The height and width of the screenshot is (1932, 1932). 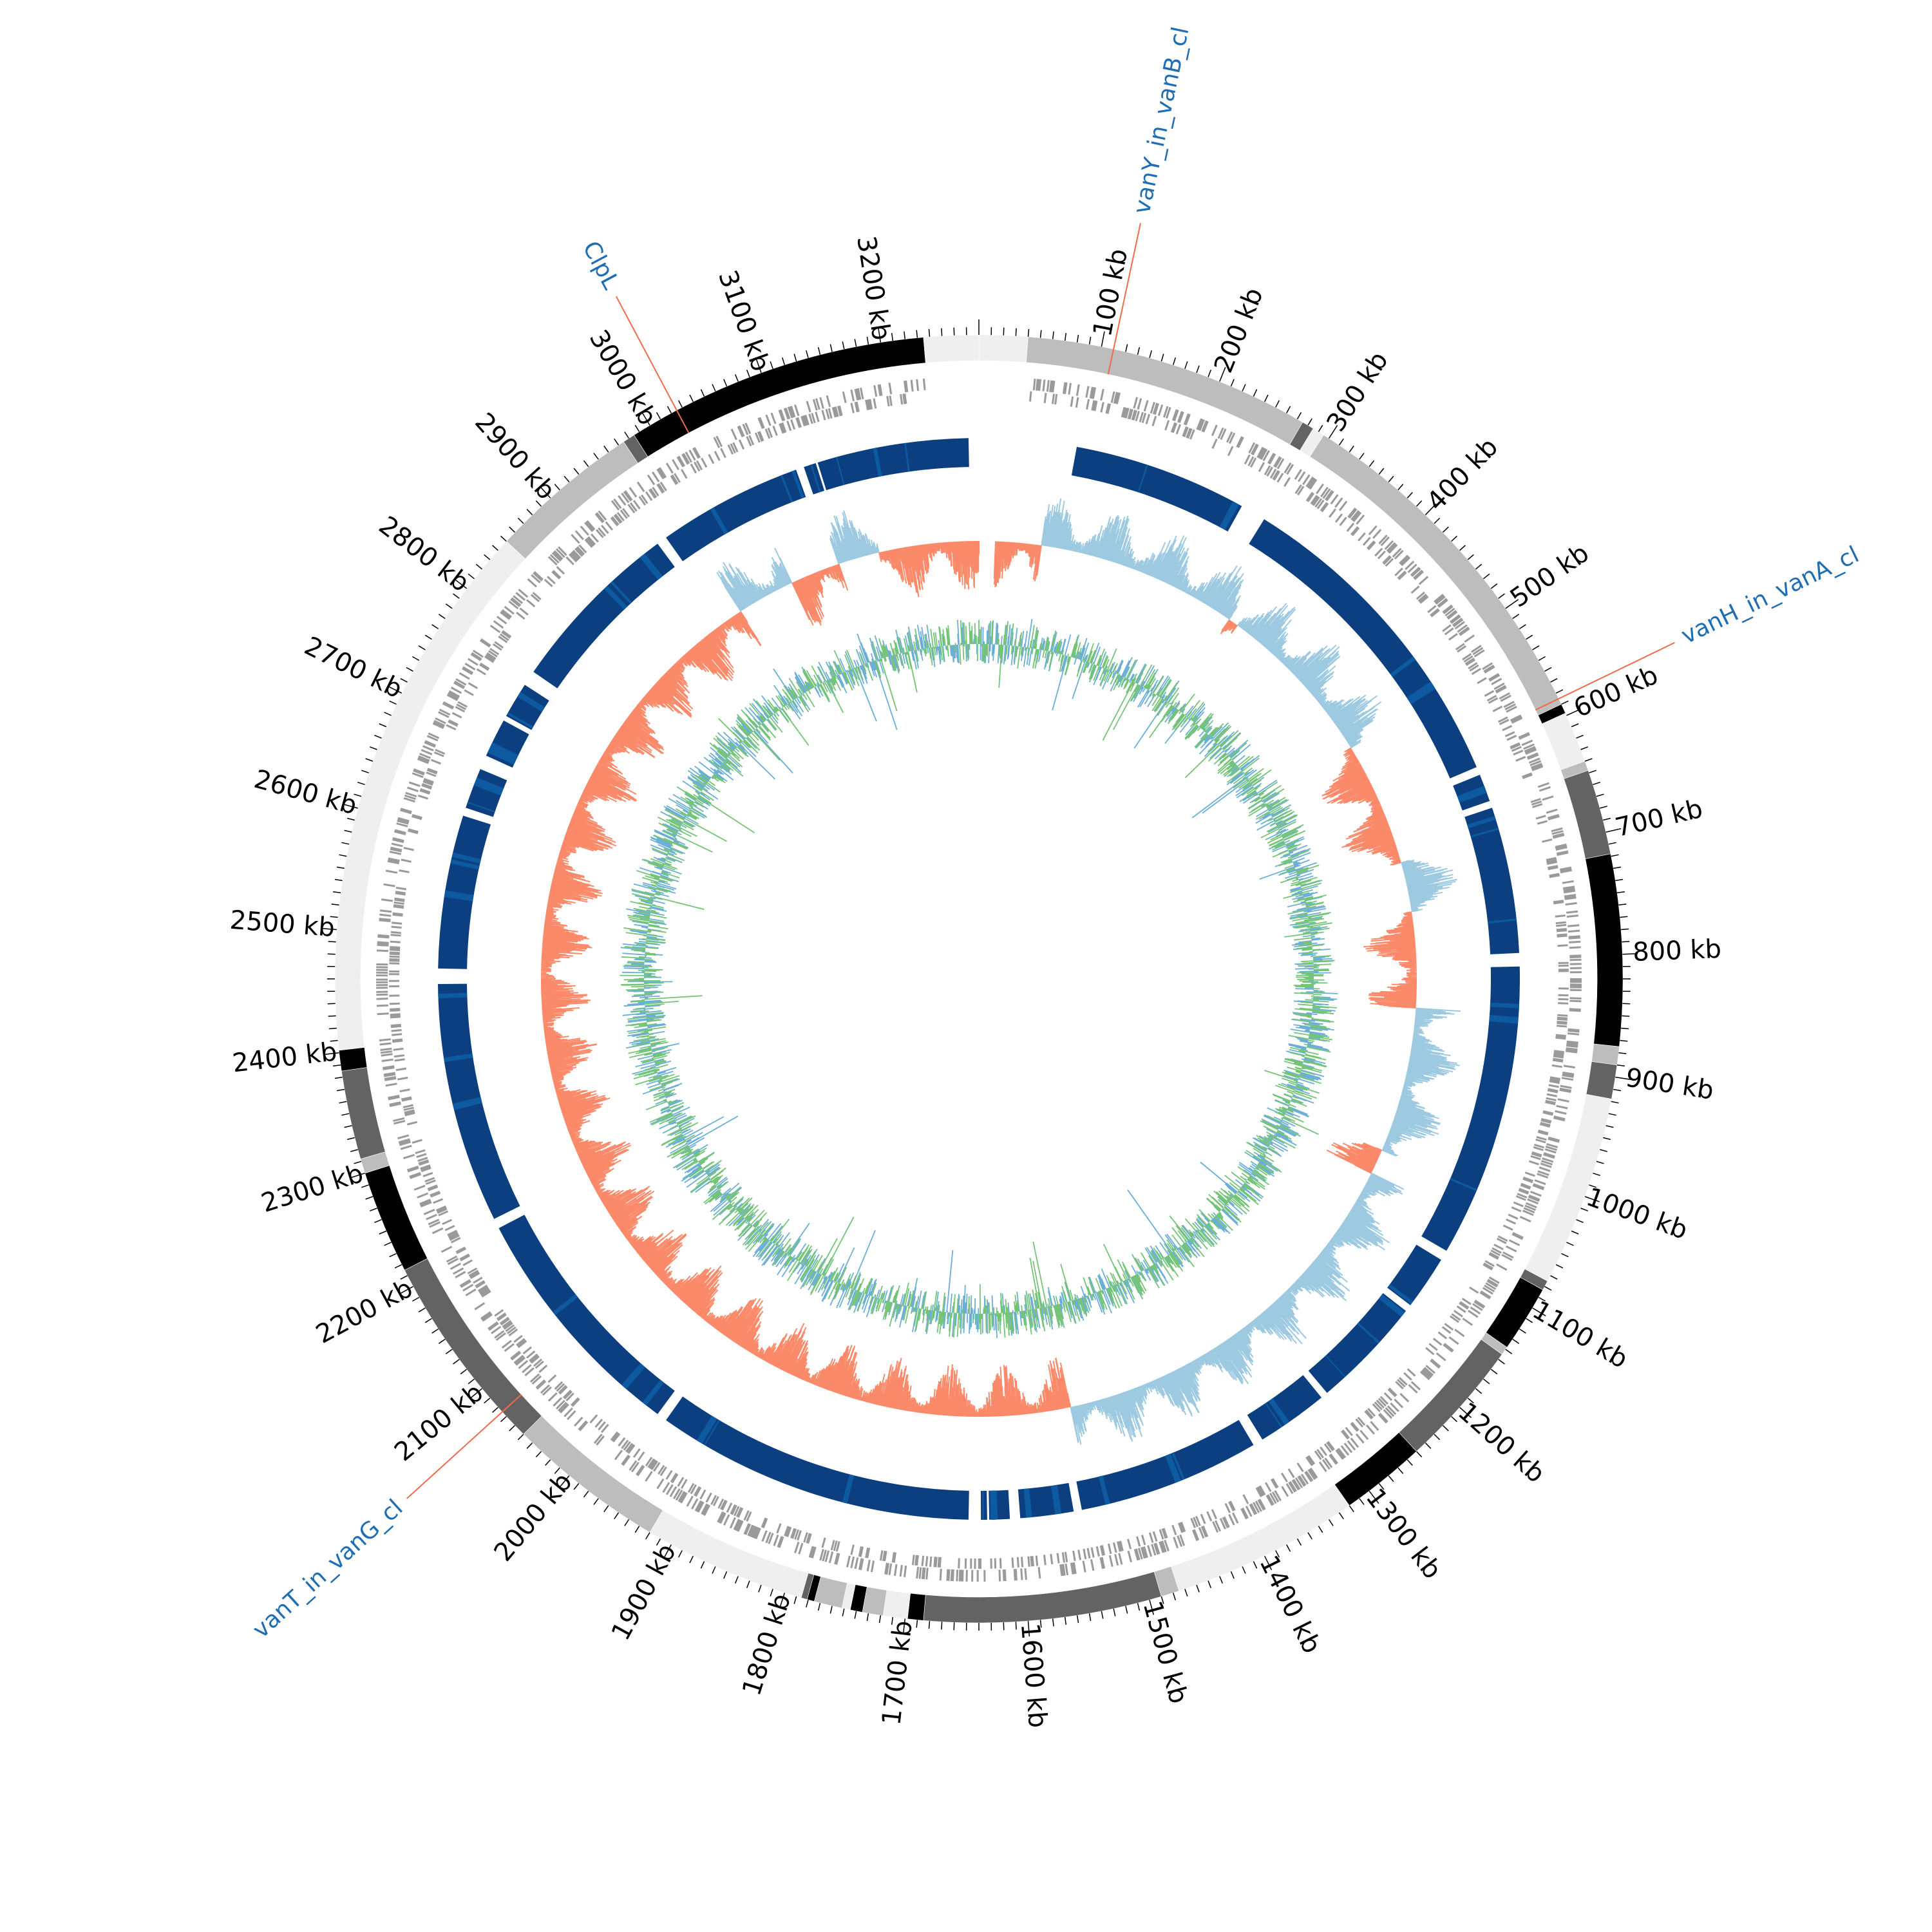 What do you see at coordinates (364, 1311) in the screenshot?
I see `scale-label: 2200 kb` at bounding box center [364, 1311].